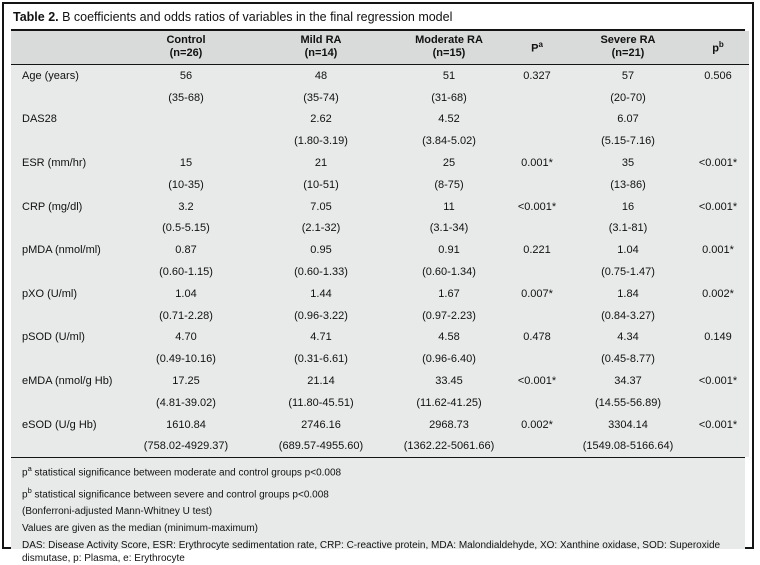 This screenshot has height=565, width=760. Describe the element at coordinates (321, 446) in the screenshot. I see `range-cell: (689.57-4955.60)` at that location.